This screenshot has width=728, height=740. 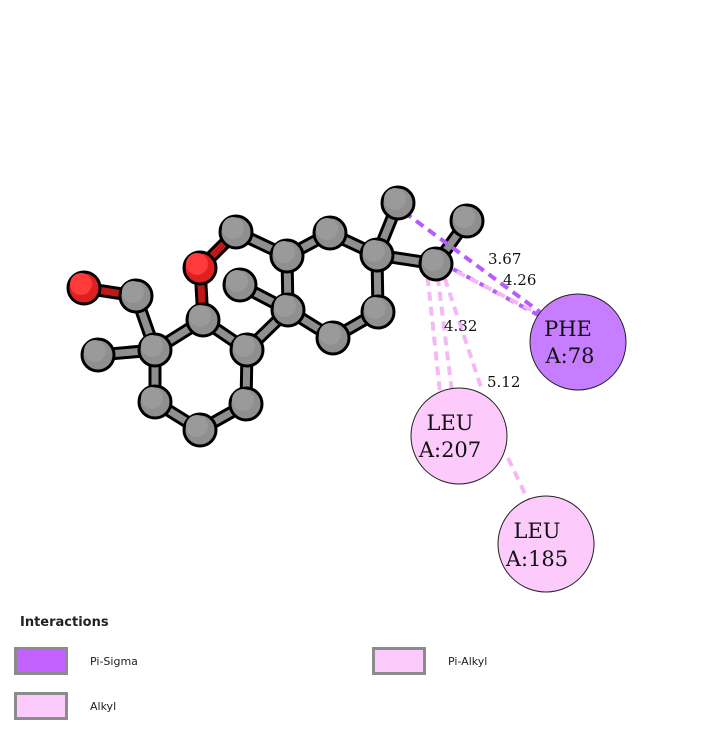 I want to click on residue-id: A:185, so click(x=536, y=559).